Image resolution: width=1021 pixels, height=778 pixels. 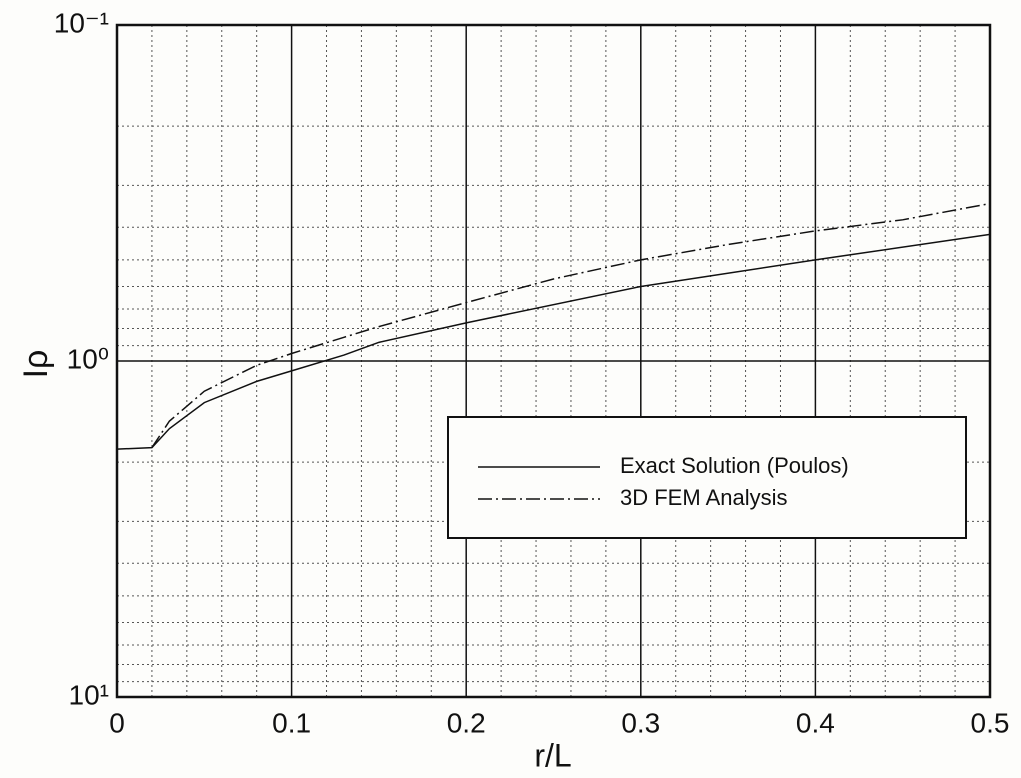 What do you see at coordinates (88, 358) in the screenshot?
I see `y-tick-label: 10⁰` at bounding box center [88, 358].